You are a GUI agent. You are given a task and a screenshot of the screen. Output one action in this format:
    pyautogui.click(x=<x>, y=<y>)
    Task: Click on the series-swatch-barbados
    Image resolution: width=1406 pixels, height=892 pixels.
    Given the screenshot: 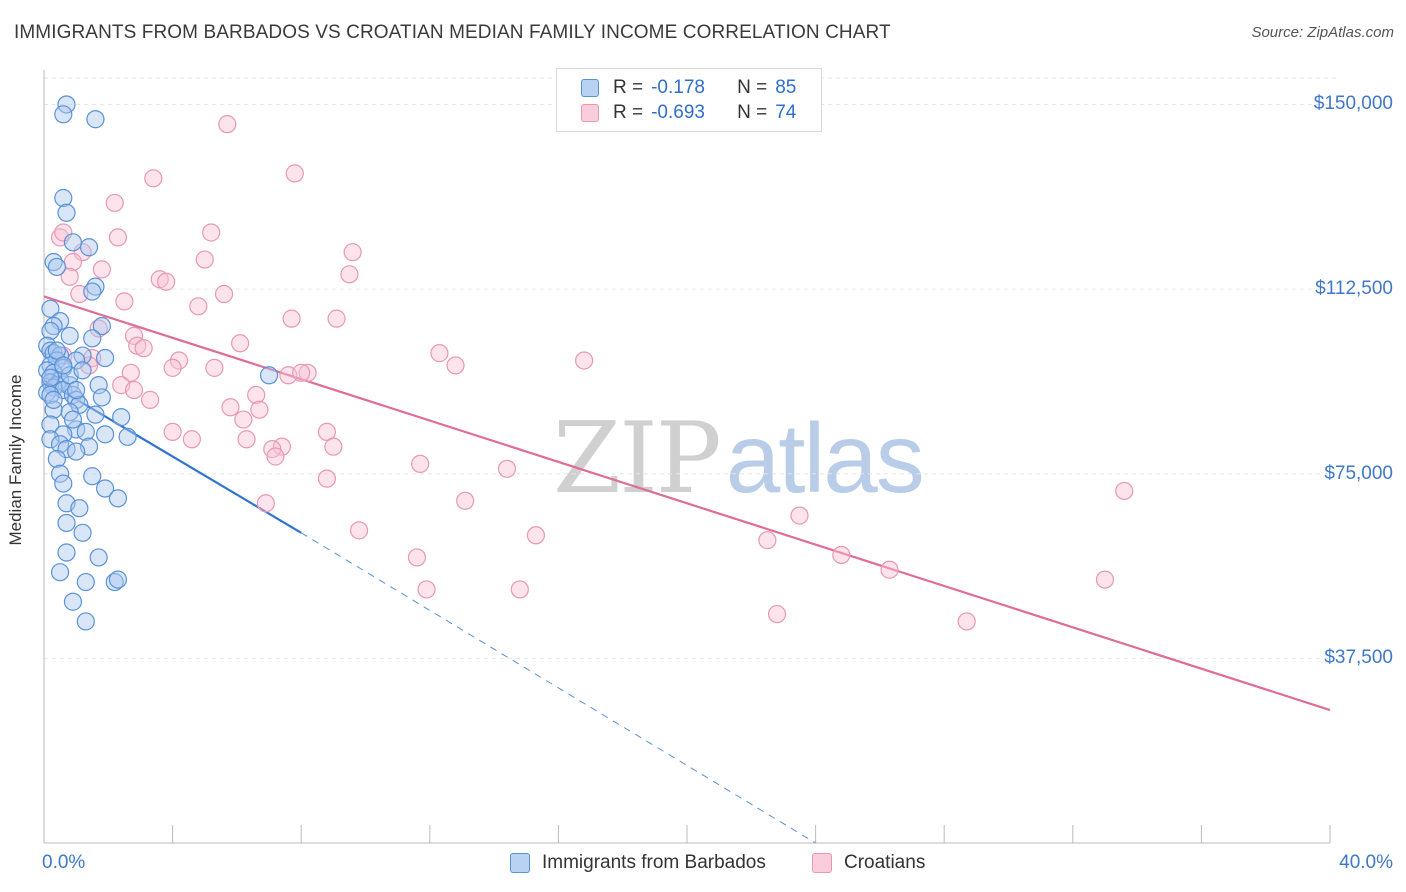 What is the action you would take?
    pyautogui.click(x=520, y=863)
    